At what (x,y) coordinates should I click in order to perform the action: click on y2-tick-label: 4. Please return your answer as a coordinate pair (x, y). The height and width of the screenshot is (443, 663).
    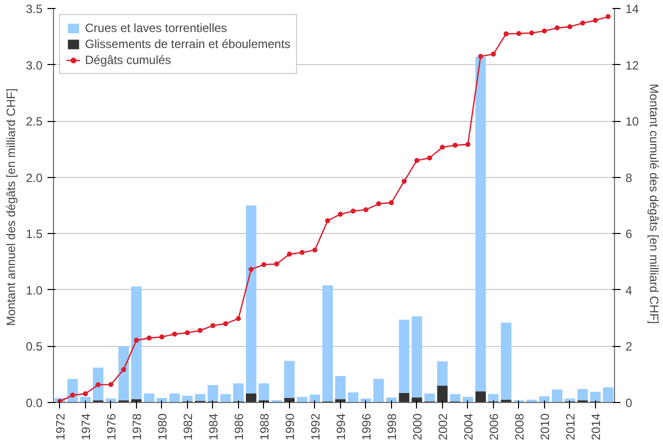
    Looking at the image, I should click on (629, 290).